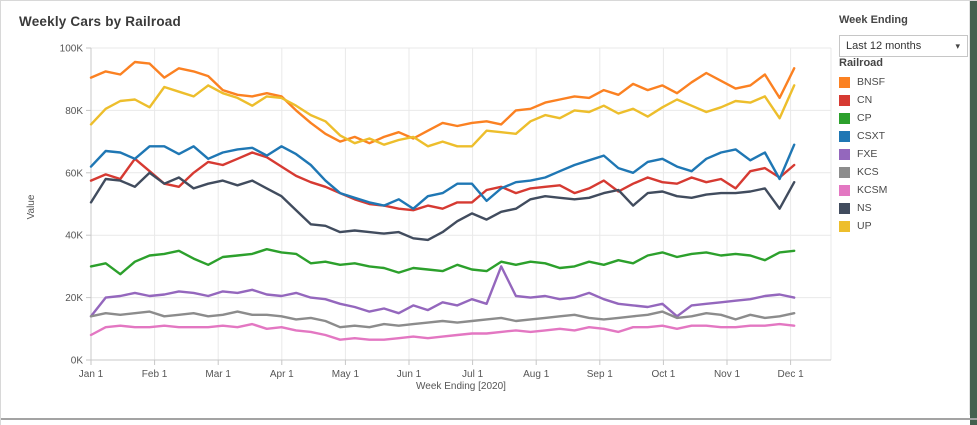  I want to click on legend-item-CP: CP, so click(904, 118).